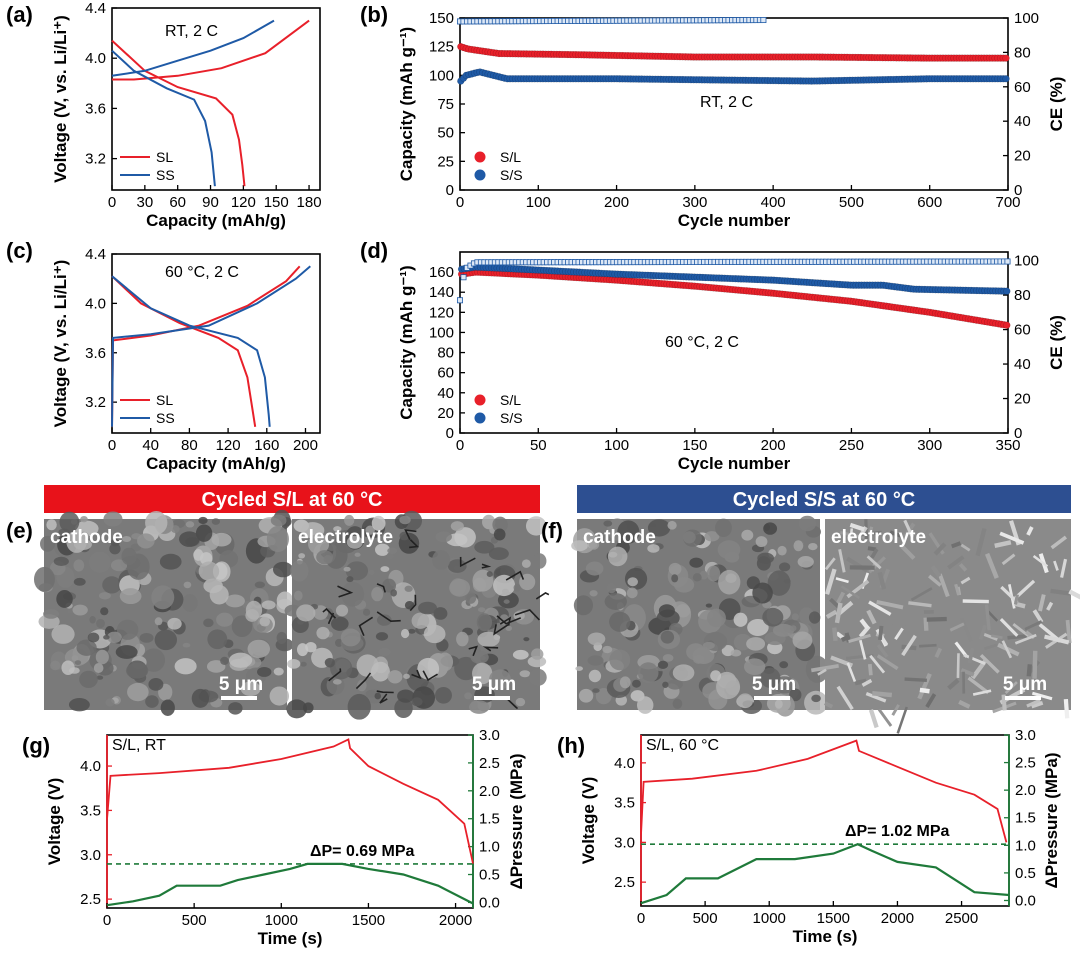 The image size is (1080, 965). What do you see at coordinates (733, 76) in the screenshot?
I see `series-s-s` at bounding box center [733, 76].